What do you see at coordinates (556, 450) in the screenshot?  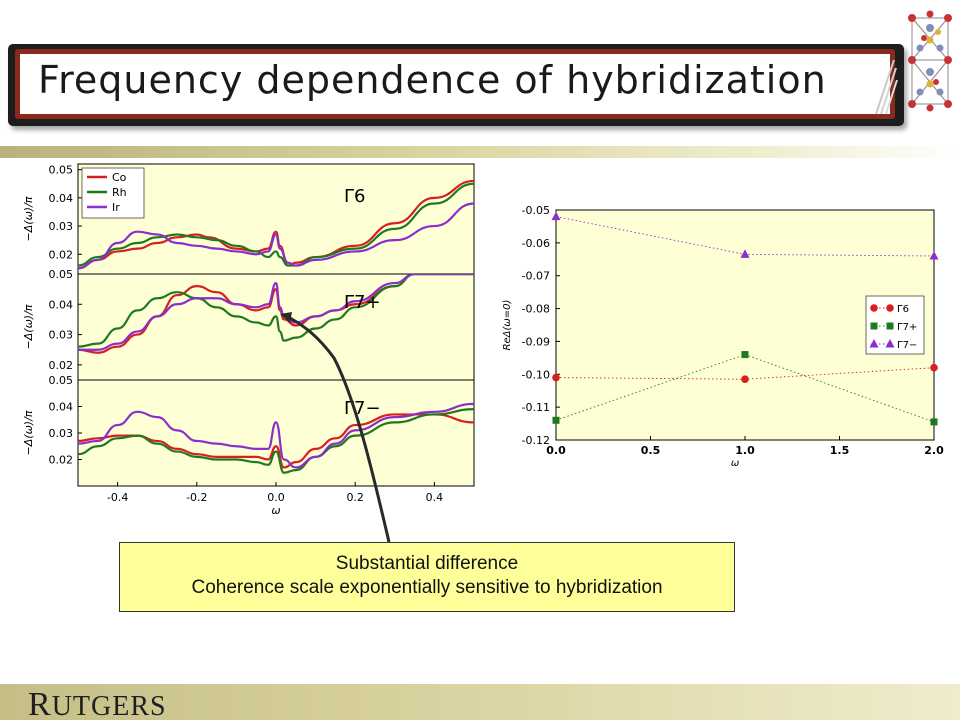 I see `scatter-xtick-label: 0.0` at bounding box center [556, 450].